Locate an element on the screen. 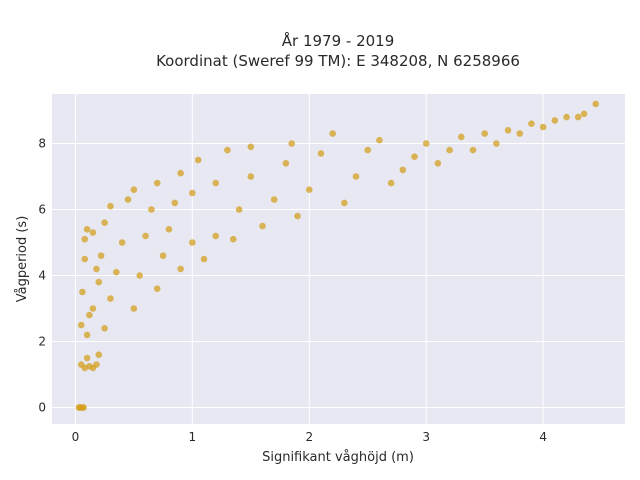 The width and height of the screenshot is (640, 480). x-tick-label: 3 is located at coordinates (426, 437).